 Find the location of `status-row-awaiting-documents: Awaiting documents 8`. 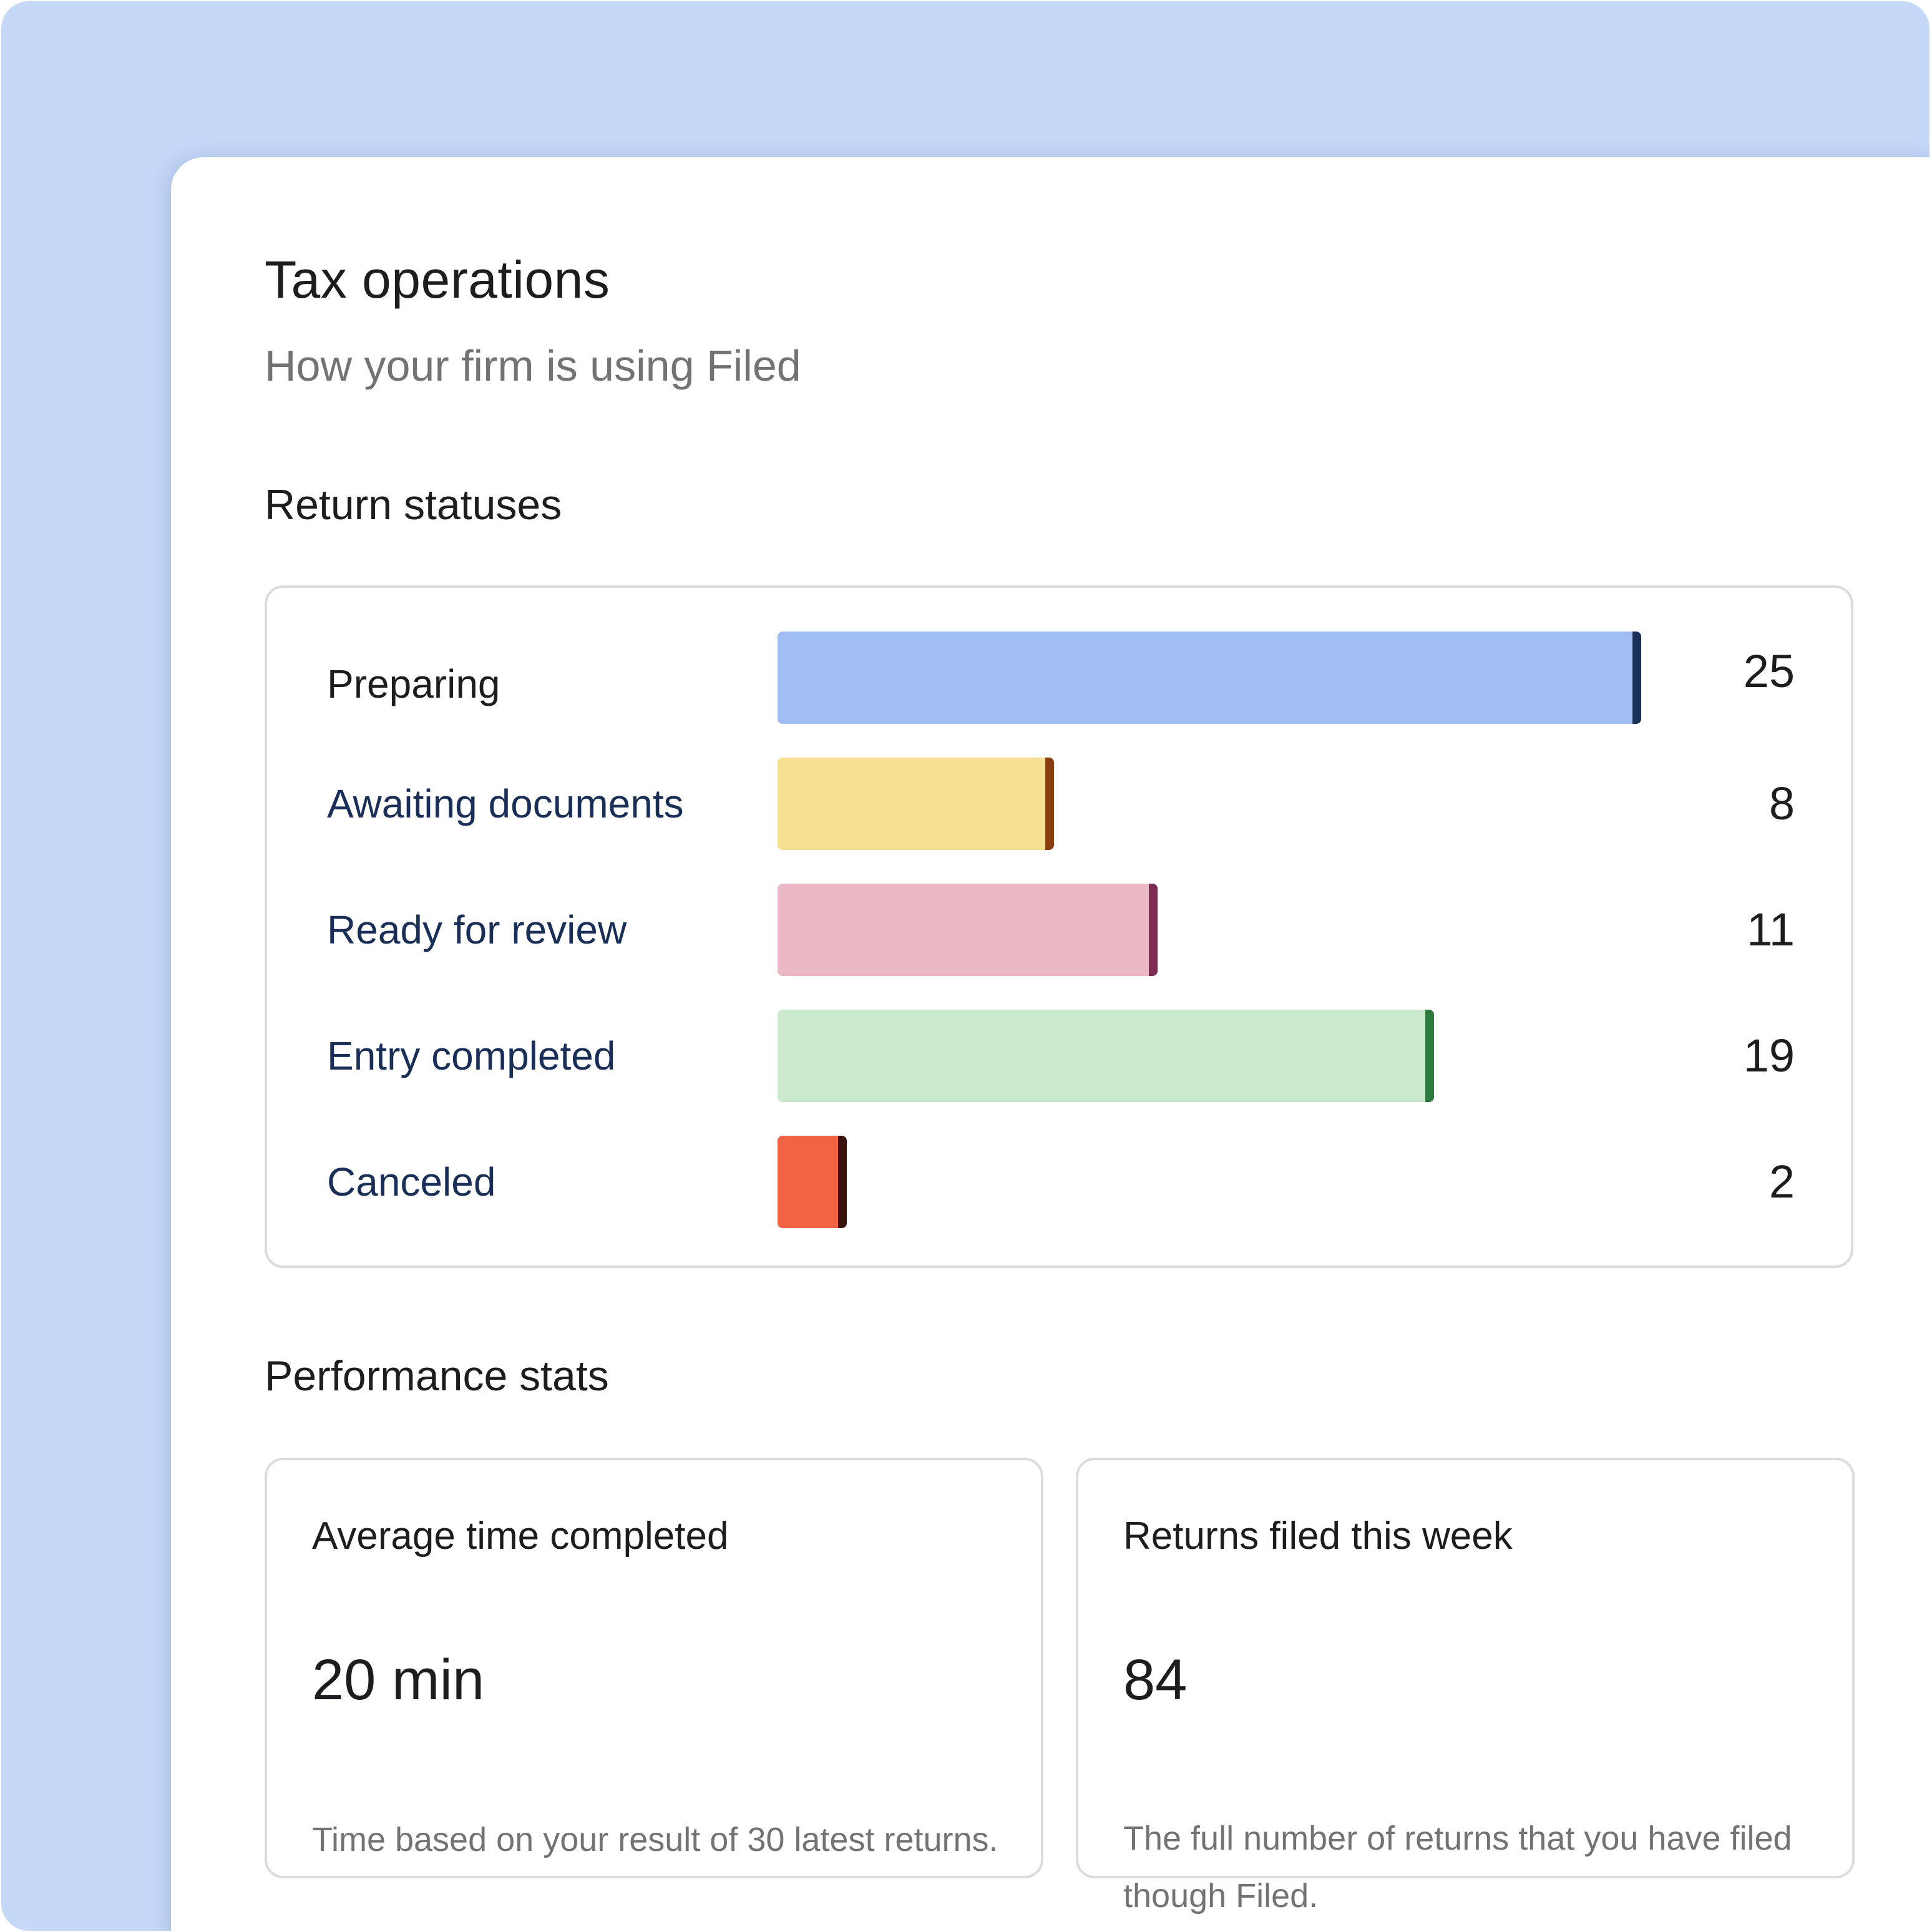

status-row-awaiting-documents: Awaiting documents 8 is located at coordinates (1059, 804).